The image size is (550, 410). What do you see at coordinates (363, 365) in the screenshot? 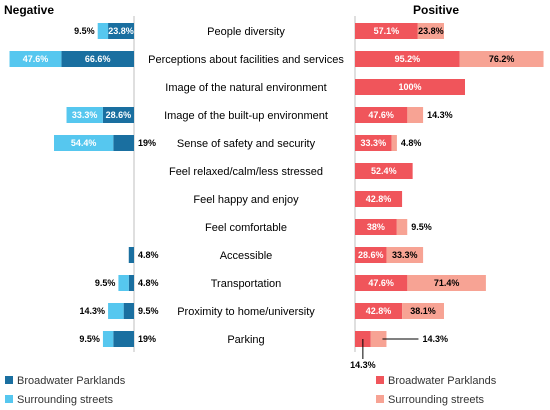
I see `label-positive-broadwater-parking: 14.3%` at bounding box center [363, 365].